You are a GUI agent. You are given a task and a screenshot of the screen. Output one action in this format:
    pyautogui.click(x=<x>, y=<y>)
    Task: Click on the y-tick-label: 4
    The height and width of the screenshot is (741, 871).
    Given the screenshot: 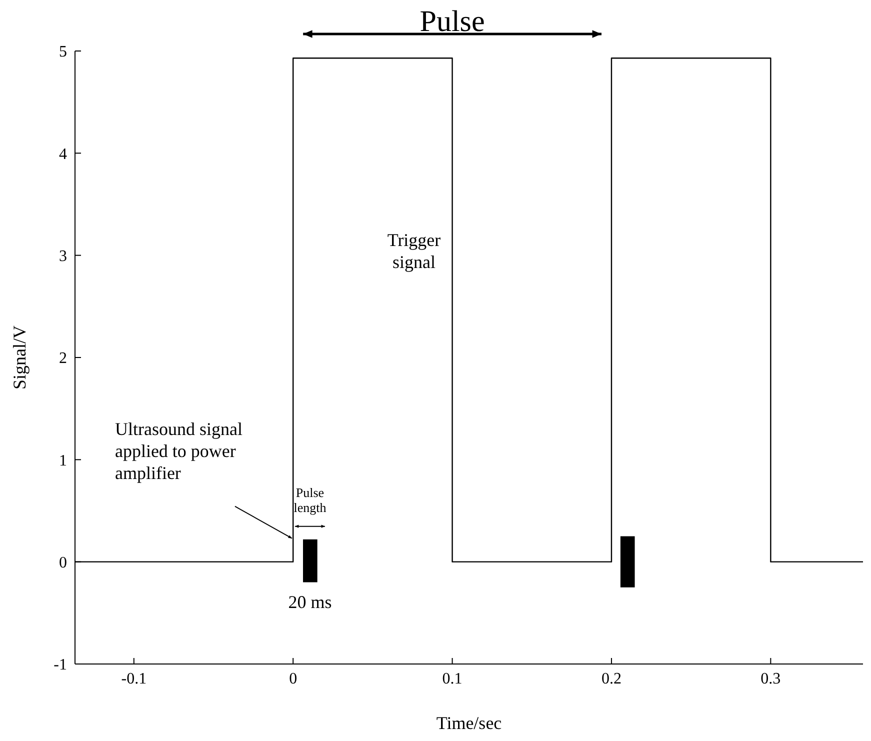 What is the action you would take?
    pyautogui.click(x=63, y=154)
    